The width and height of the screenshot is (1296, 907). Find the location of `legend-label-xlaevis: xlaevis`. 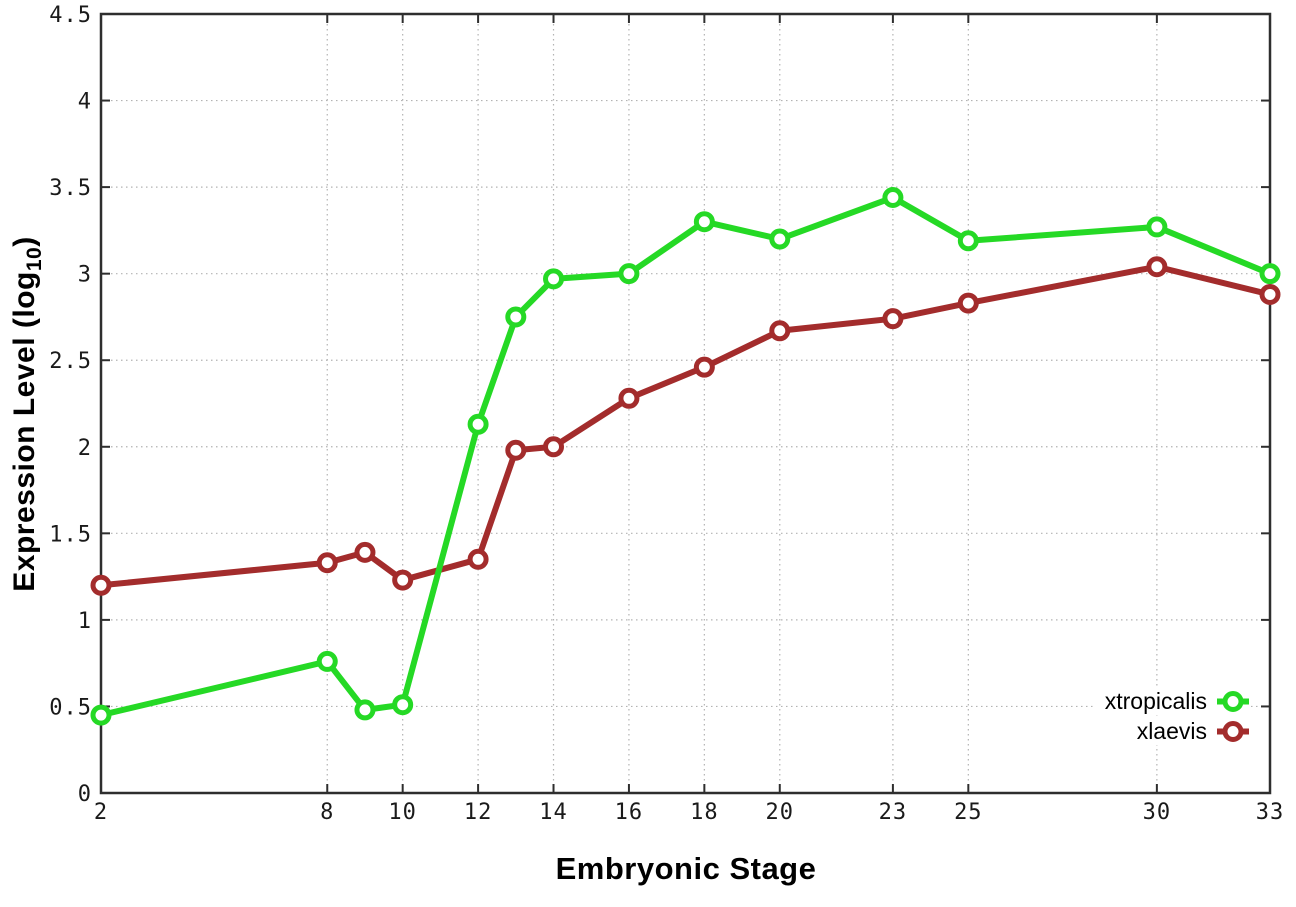

legend-label-xlaevis: xlaevis is located at coordinates (1171, 731).